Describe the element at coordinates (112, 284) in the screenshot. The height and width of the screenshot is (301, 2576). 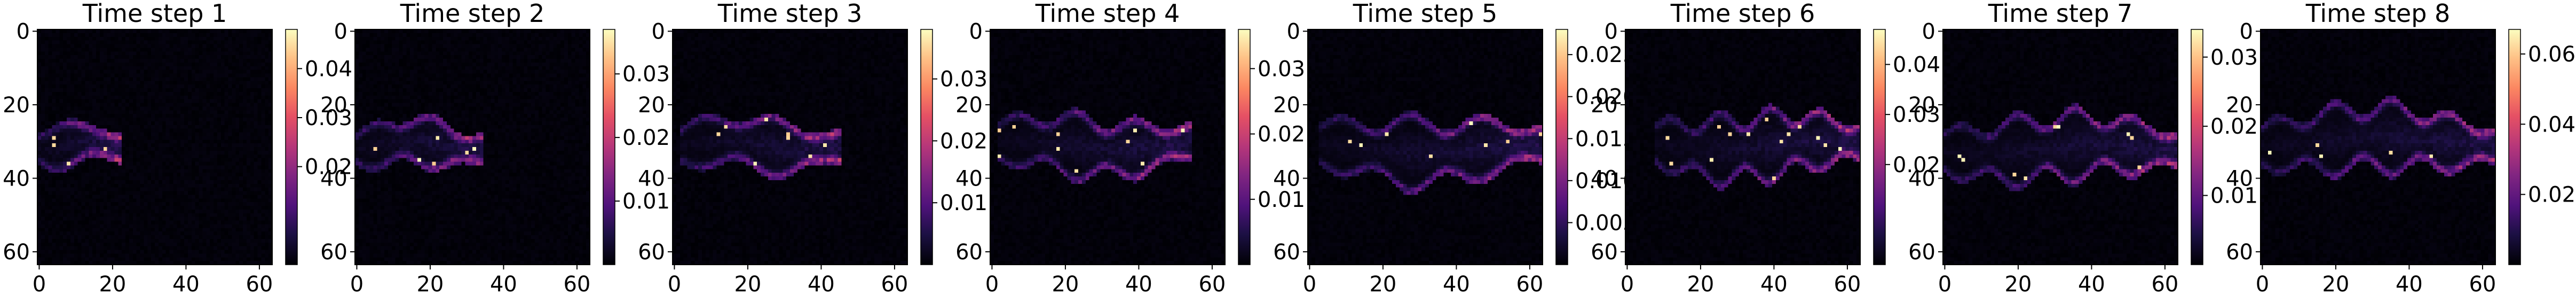
I see `x-tick-label: 20` at that location.